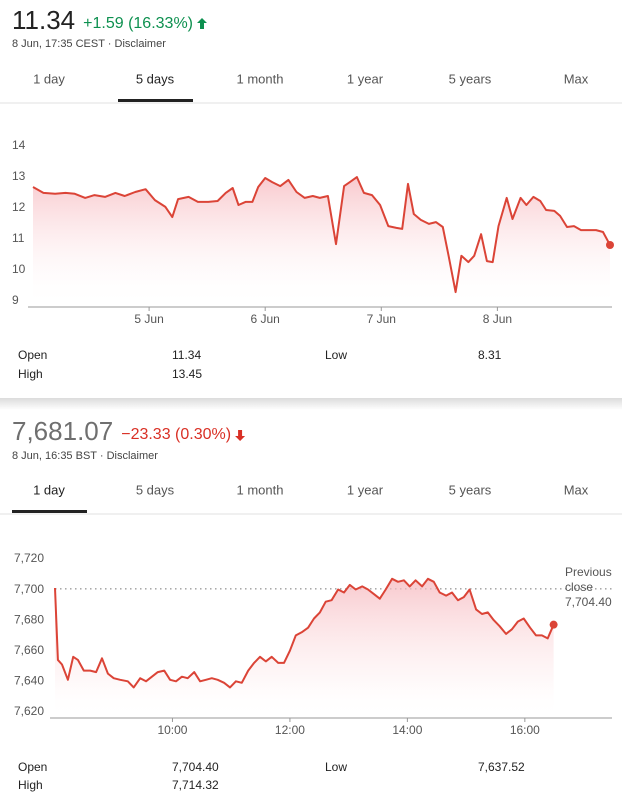 The height and width of the screenshot is (797, 622). What do you see at coordinates (195, 785) in the screenshot?
I see `stat-value: 7,714.32` at bounding box center [195, 785].